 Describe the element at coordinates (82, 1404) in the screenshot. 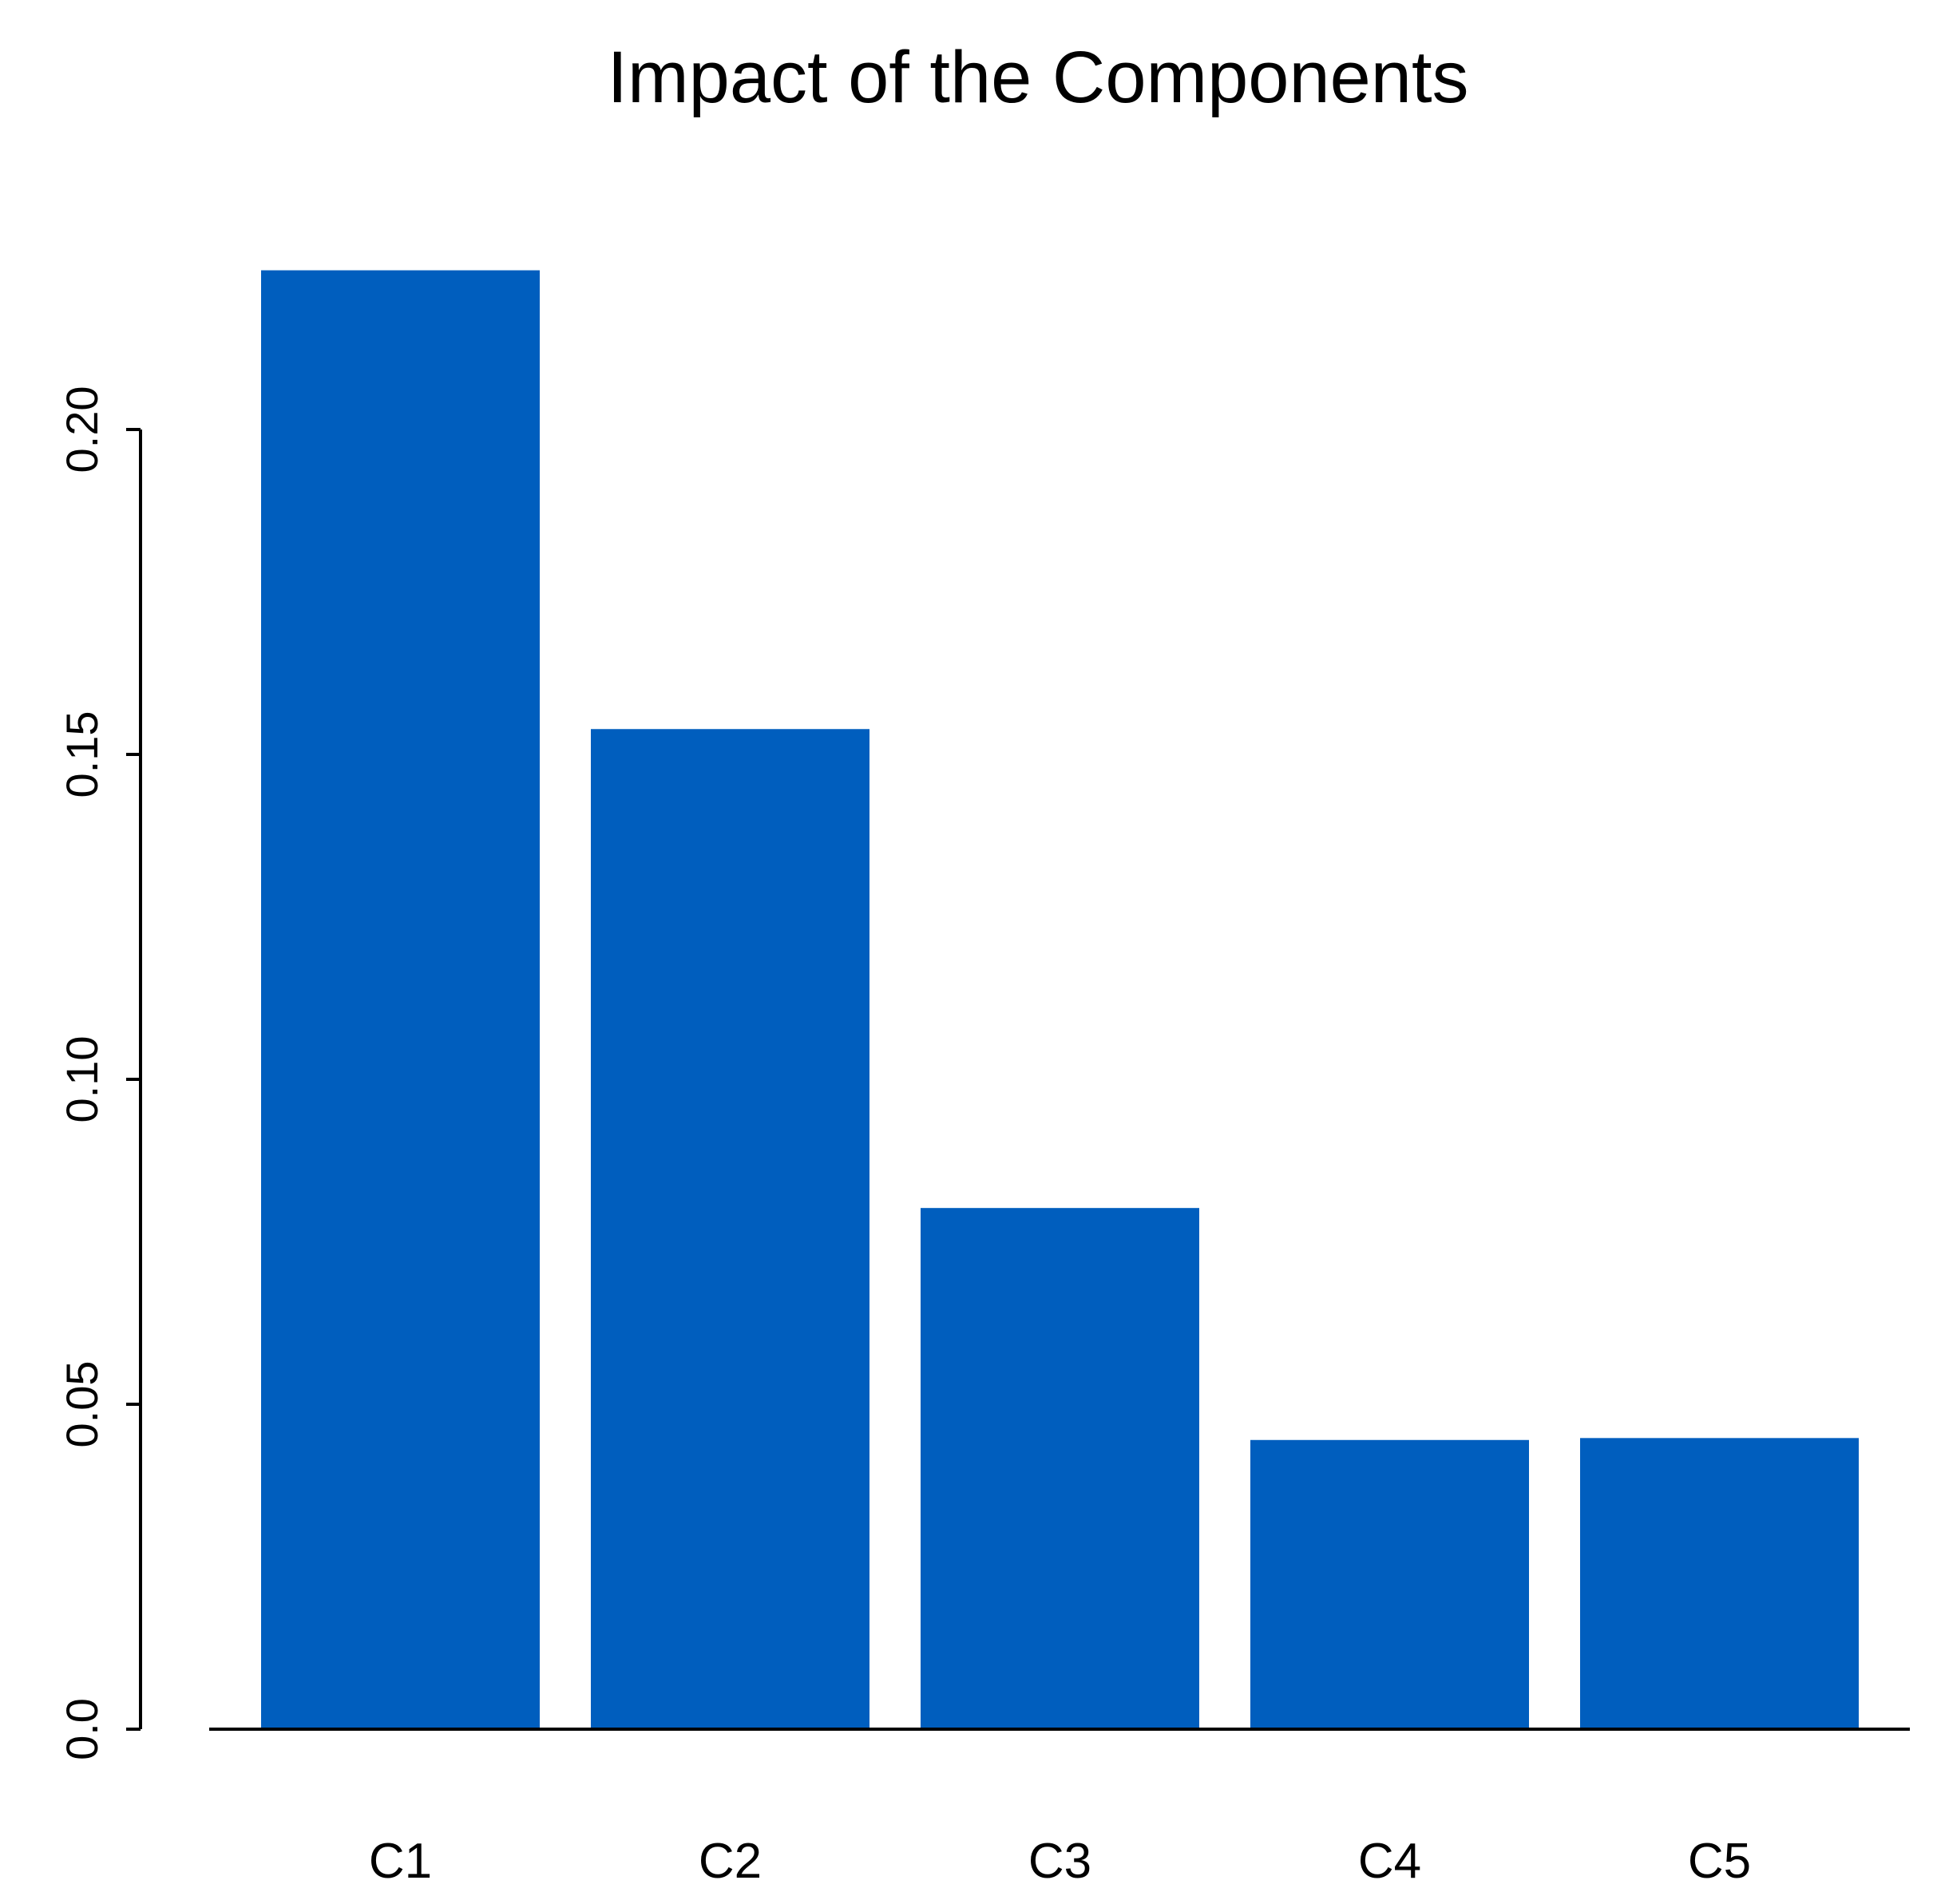

I see `y-tick-label: 0.05` at that location.